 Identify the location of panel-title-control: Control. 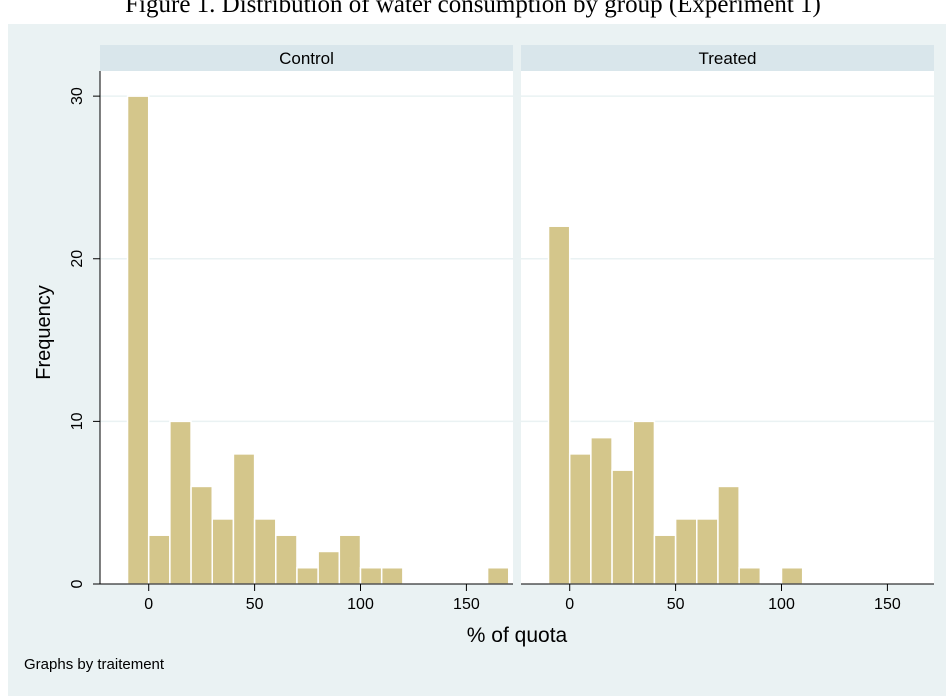
(306, 58).